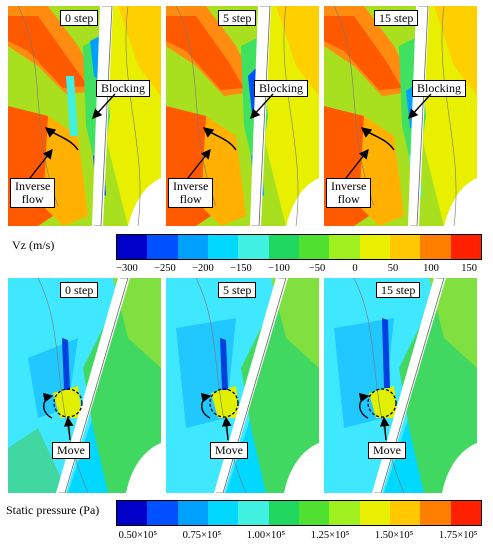  Describe the element at coordinates (431, 268) in the screenshot. I see `colorbar-tick-label: 100` at that location.